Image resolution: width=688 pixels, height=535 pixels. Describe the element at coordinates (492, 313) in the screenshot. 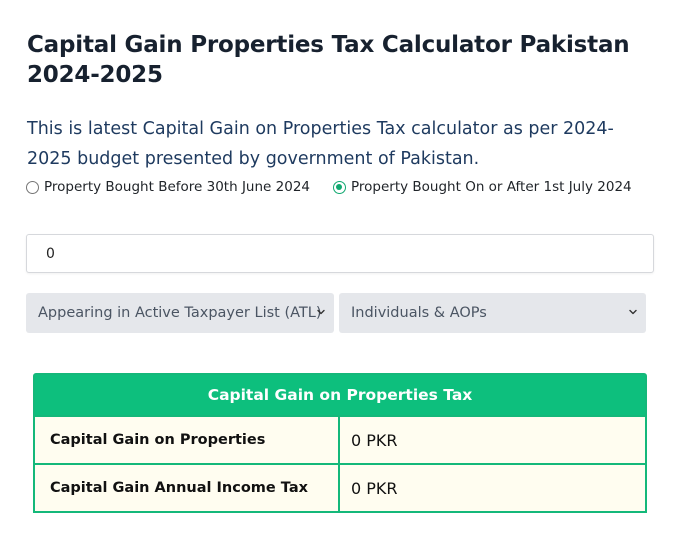

I see `taxpayer-type-select: Individuals & AOPs` at that location.